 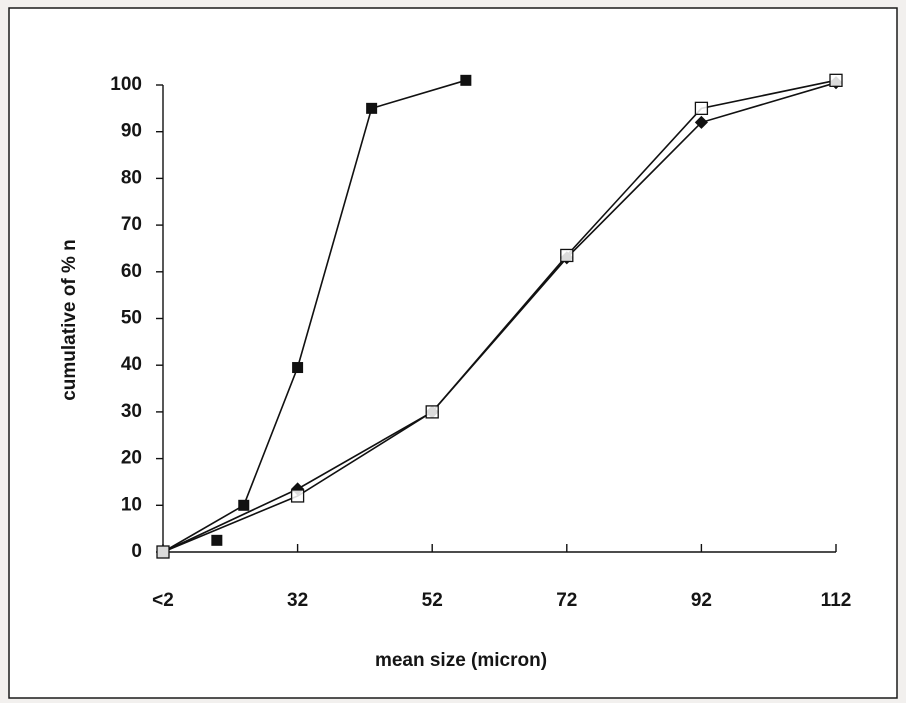 I want to click on y-tick-label: 80, so click(x=131, y=177).